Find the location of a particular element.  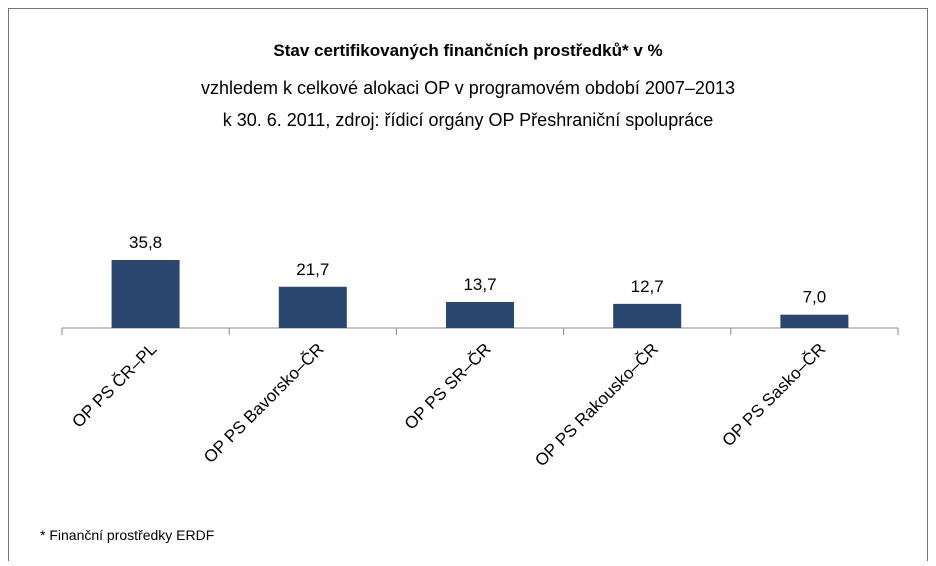

x-tick-label: OP PS Rakousko–ČR is located at coordinates (596, 404).